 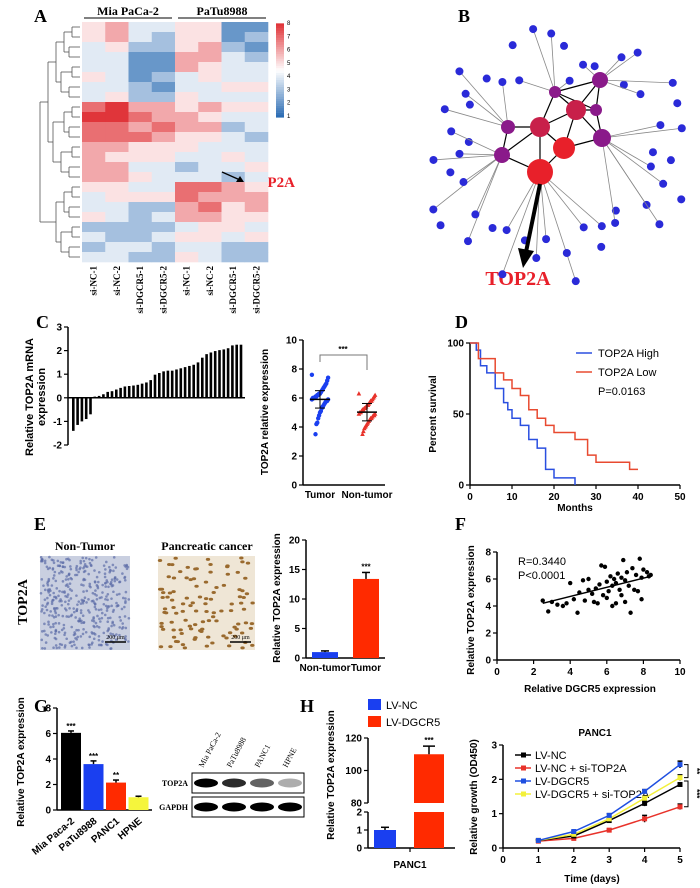 What do you see at coordinates (470, 497) in the screenshot?
I see `d-x-tick-label: 0` at bounding box center [470, 497].